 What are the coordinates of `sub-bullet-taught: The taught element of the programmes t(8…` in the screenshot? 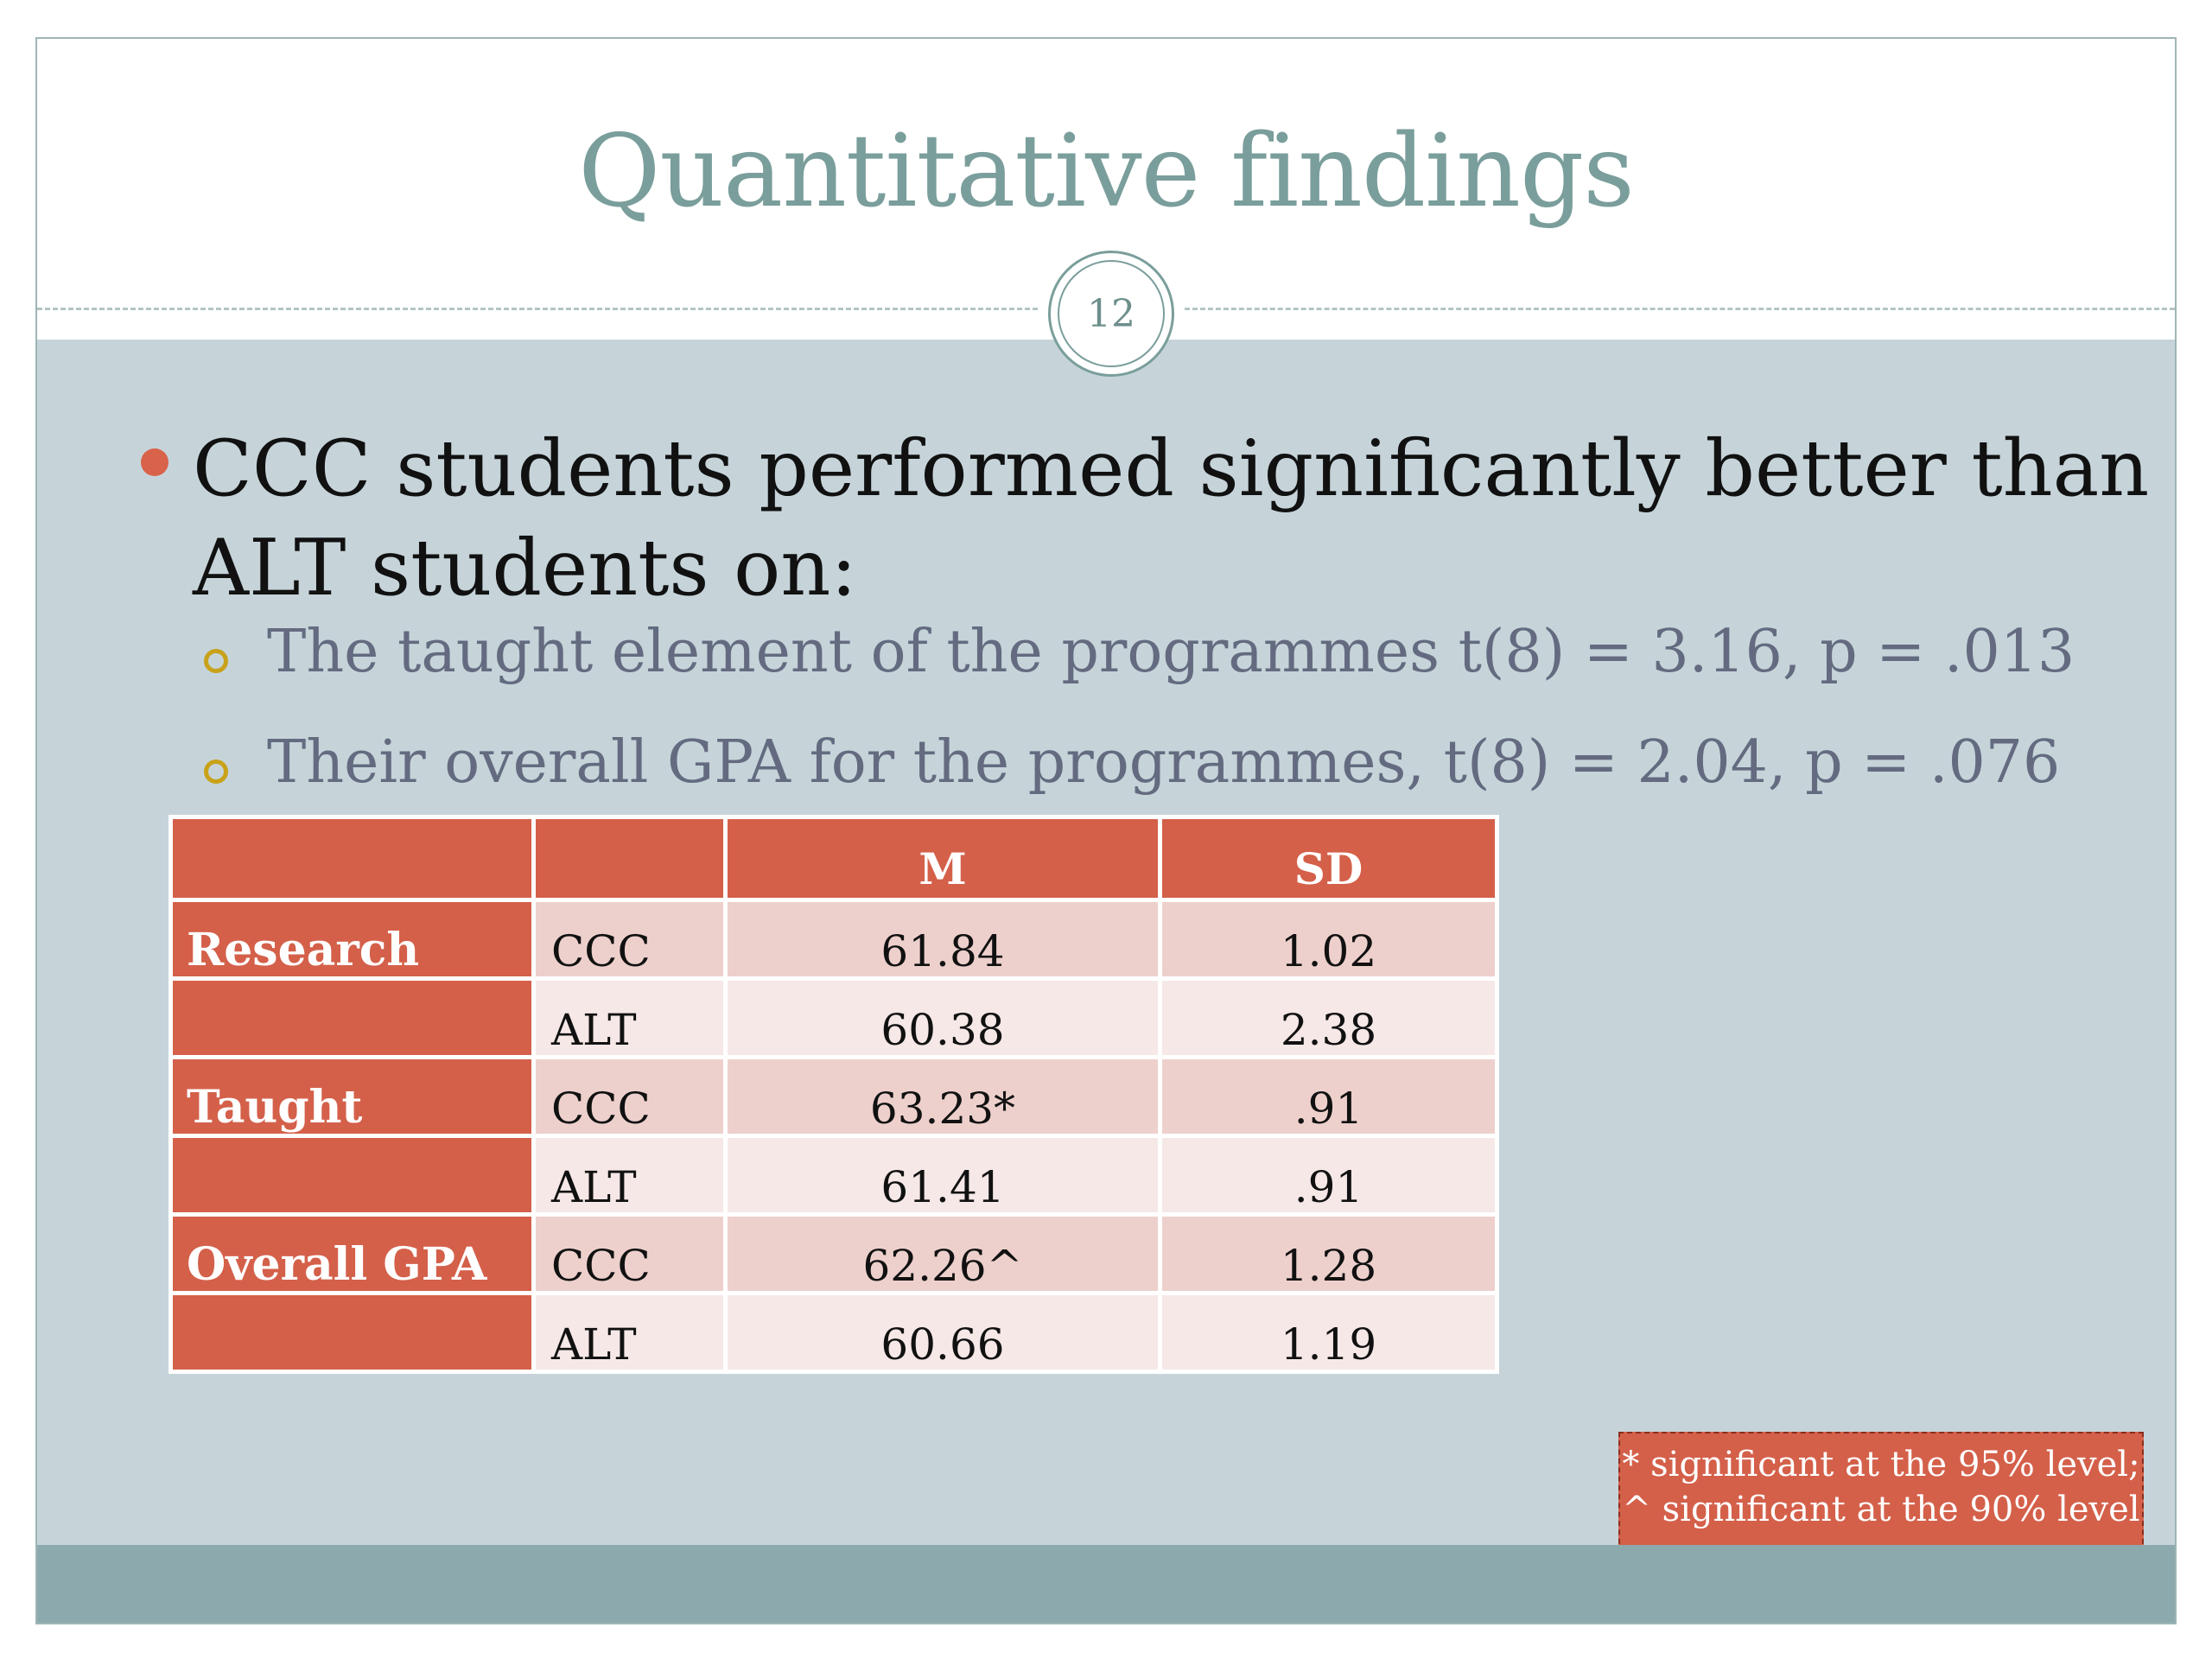 It's located at (1171, 652).